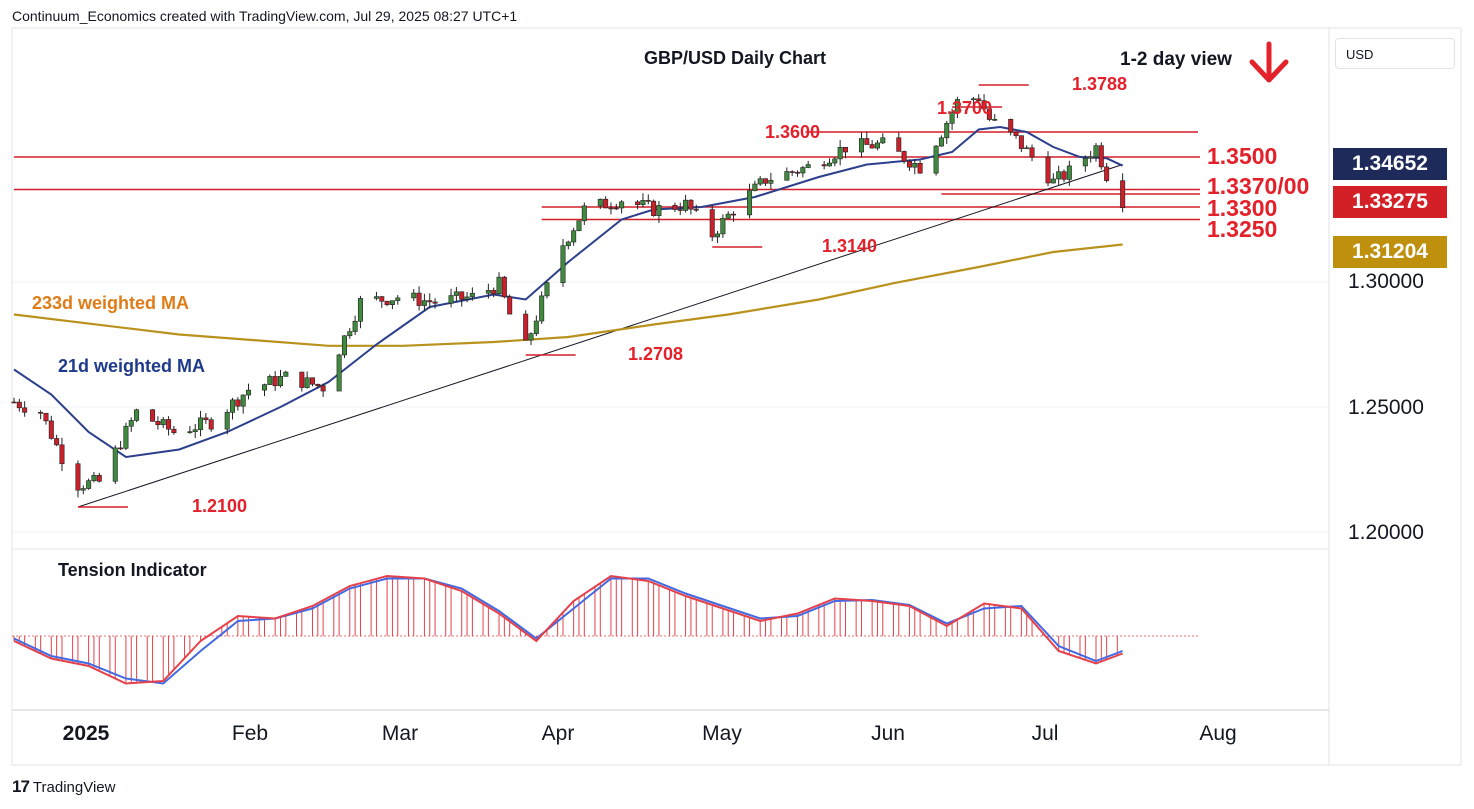 This screenshot has height=809, width=1474. What do you see at coordinates (1045, 733) in the screenshot?
I see `x-tick-label: Jul` at bounding box center [1045, 733].